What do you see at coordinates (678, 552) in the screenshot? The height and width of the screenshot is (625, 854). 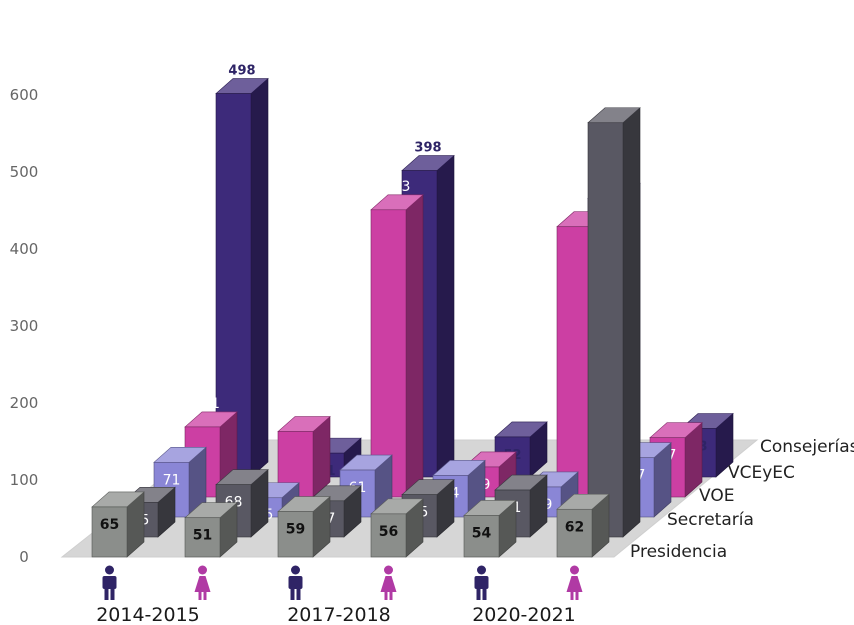 I see `row-label: Presidencia` at bounding box center [678, 552].